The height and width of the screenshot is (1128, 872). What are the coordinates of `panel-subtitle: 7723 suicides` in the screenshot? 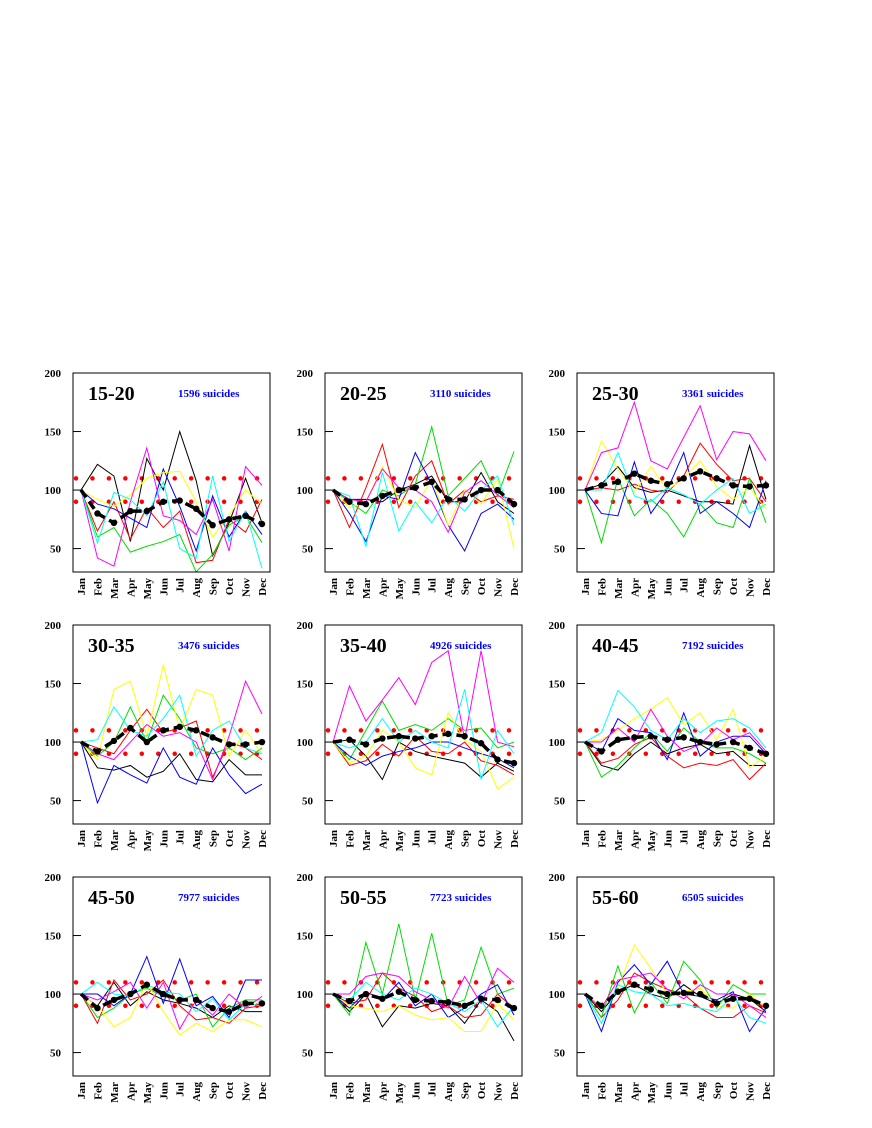 It's located at (461, 898).